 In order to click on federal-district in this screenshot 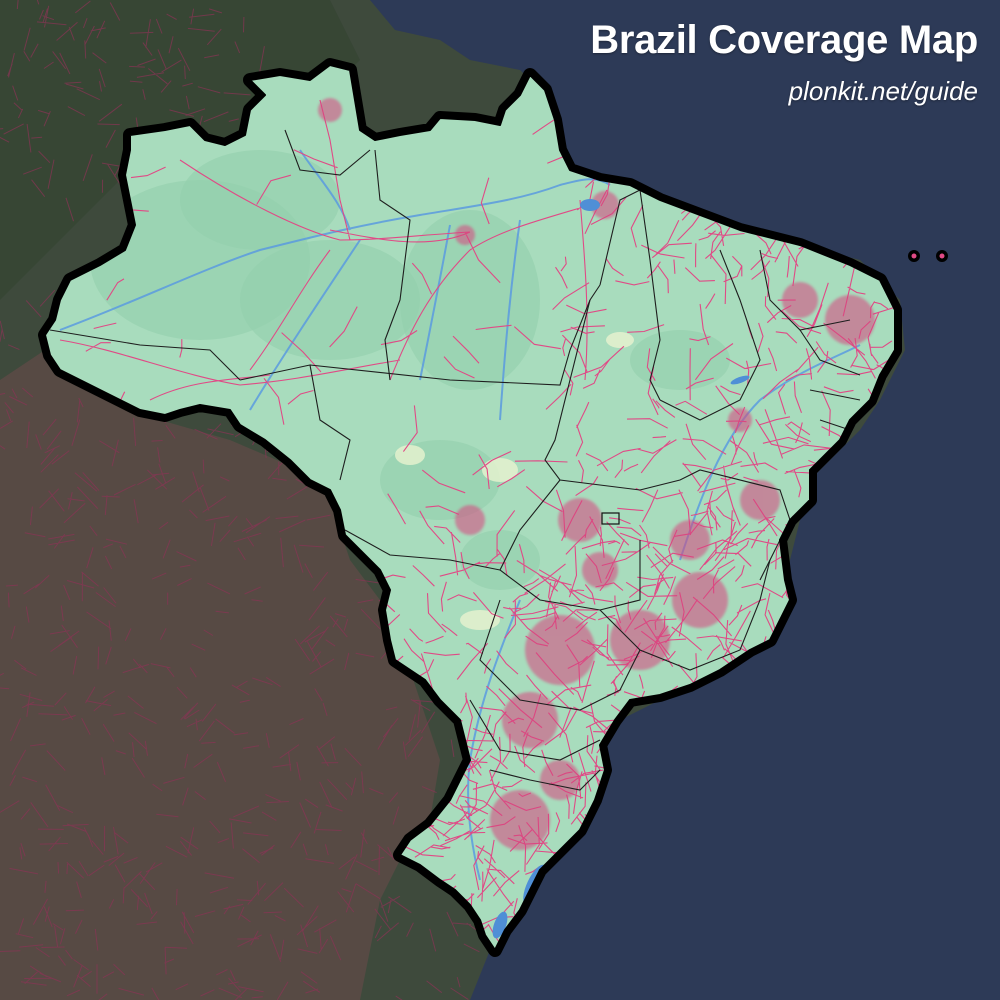, I will do `click(610, 518)`.